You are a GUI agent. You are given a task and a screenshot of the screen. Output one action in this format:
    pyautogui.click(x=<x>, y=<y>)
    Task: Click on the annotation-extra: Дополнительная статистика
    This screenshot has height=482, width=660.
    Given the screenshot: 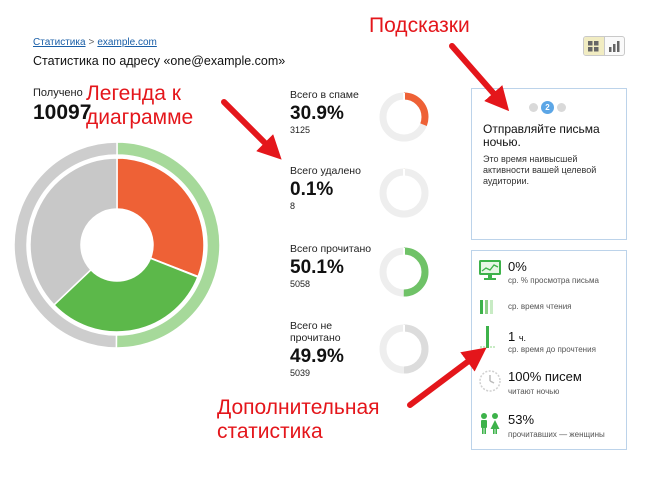 What is the action you would take?
    pyautogui.click(x=298, y=420)
    